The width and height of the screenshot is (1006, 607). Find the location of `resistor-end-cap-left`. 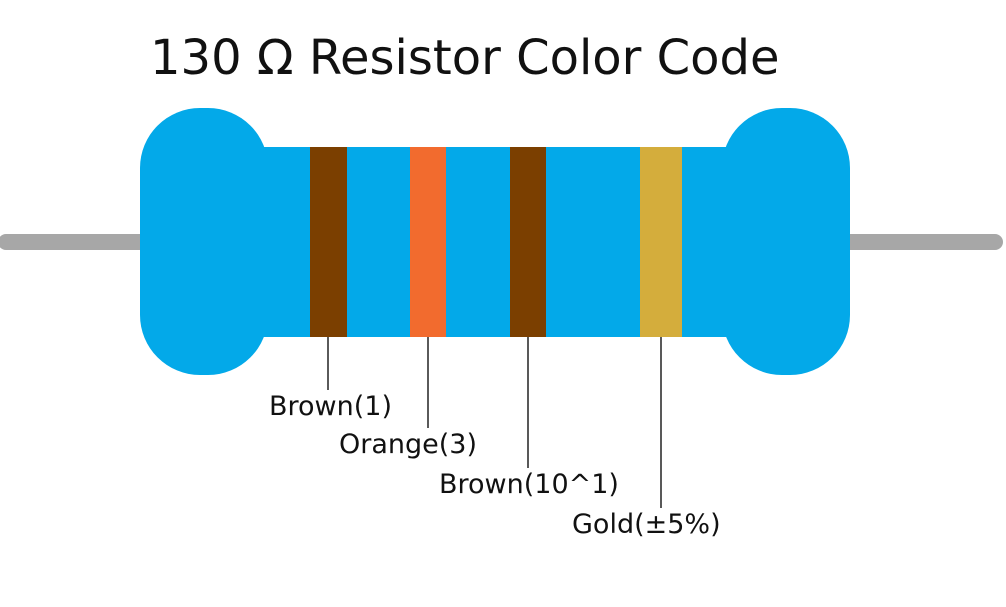

resistor-end-cap-left is located at coordinates (204, 241).